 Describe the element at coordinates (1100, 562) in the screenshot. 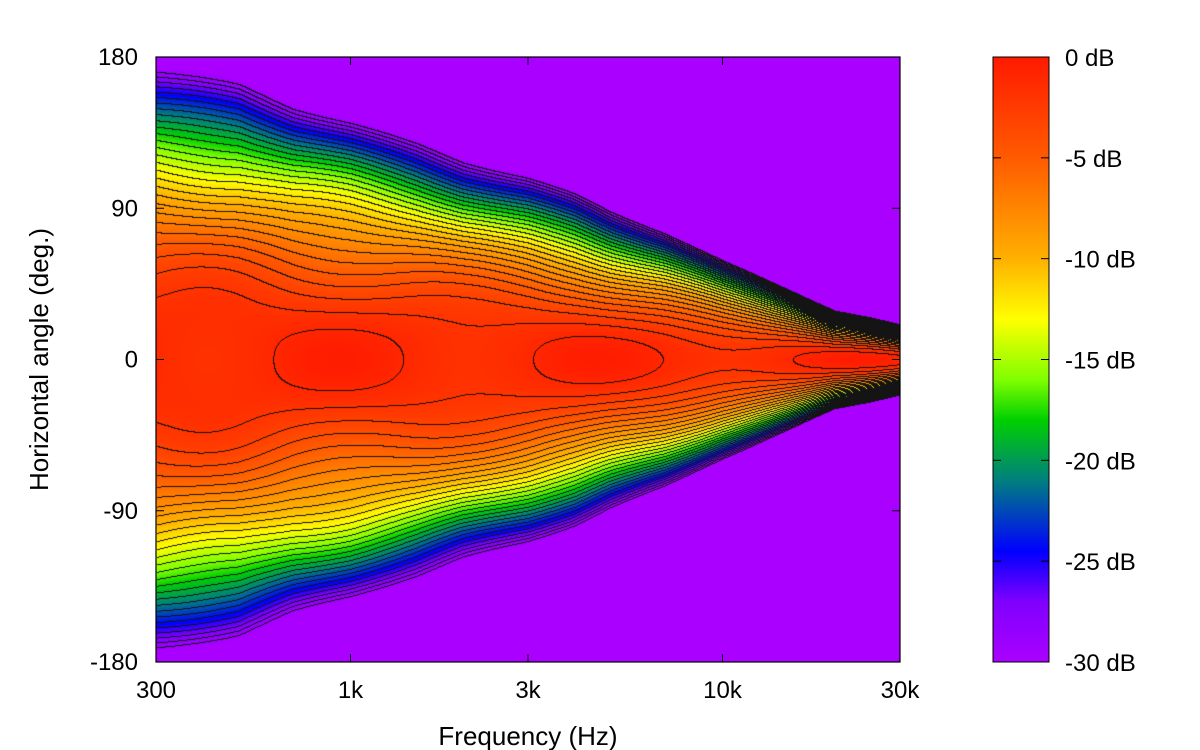

I see `colorbar-tick-label: -25 dB` at that location.